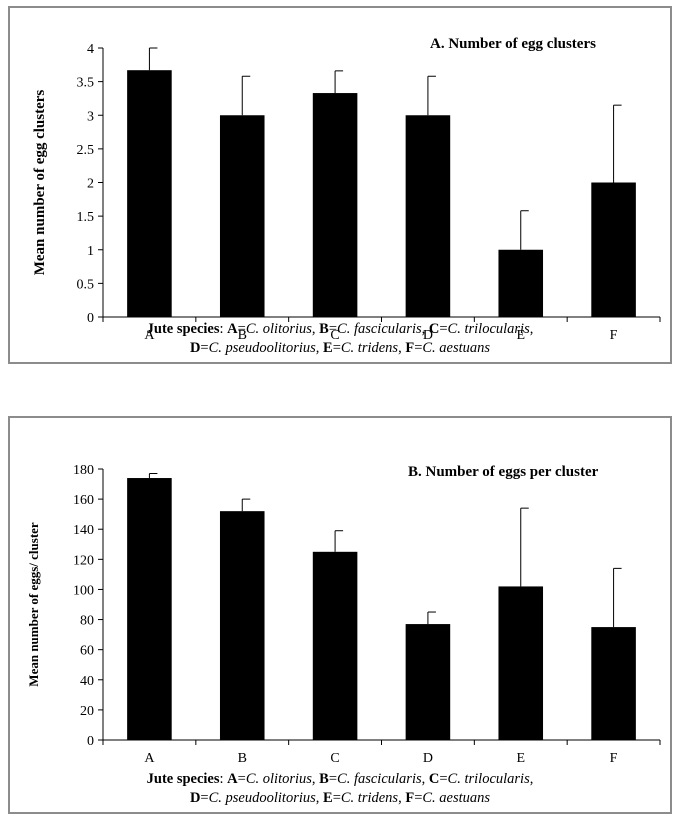 This screenshot has height=820, width=675. I want to click on y-tick-label: 20, so click(87, 711).